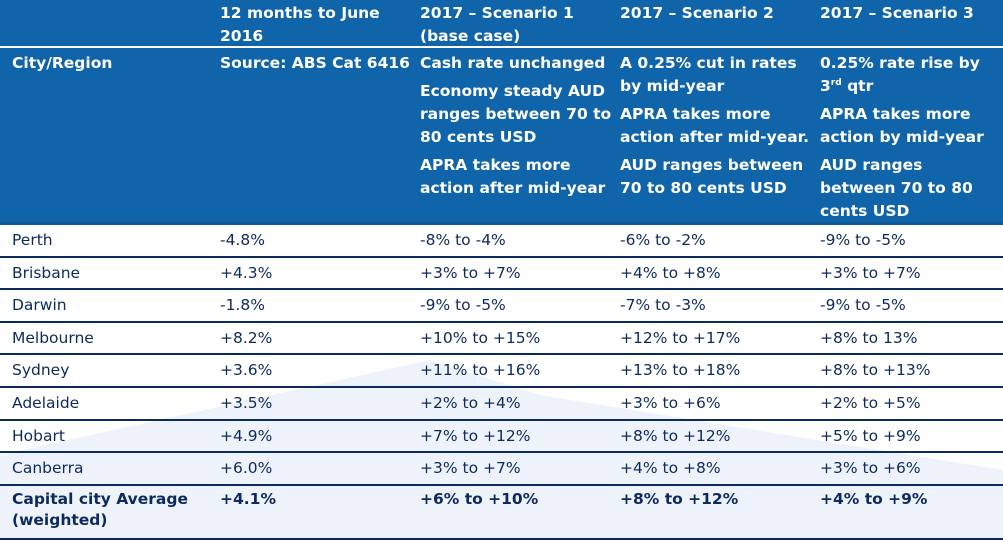 The height and width of the screenshot is (540, 1003). What do you see at coordinates (48, 468) in the screenshot?
I see `cell-city: Canberra` at bounding box center [48, 468].